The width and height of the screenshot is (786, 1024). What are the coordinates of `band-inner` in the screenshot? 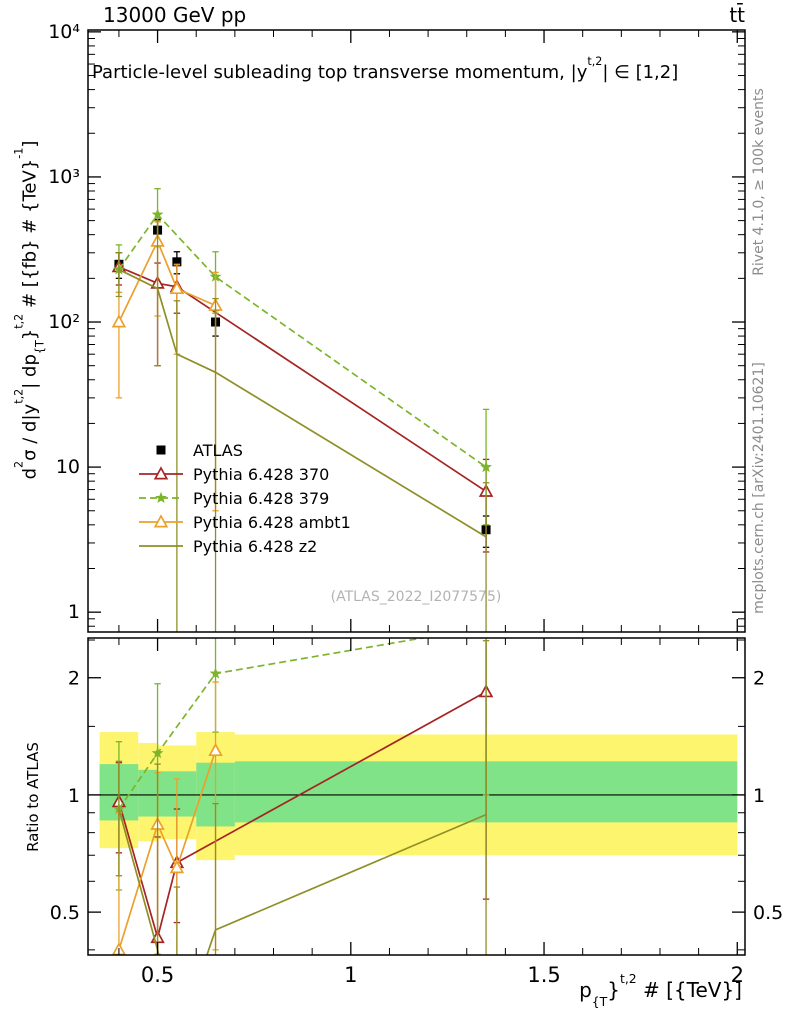 It's located at (148, 793).